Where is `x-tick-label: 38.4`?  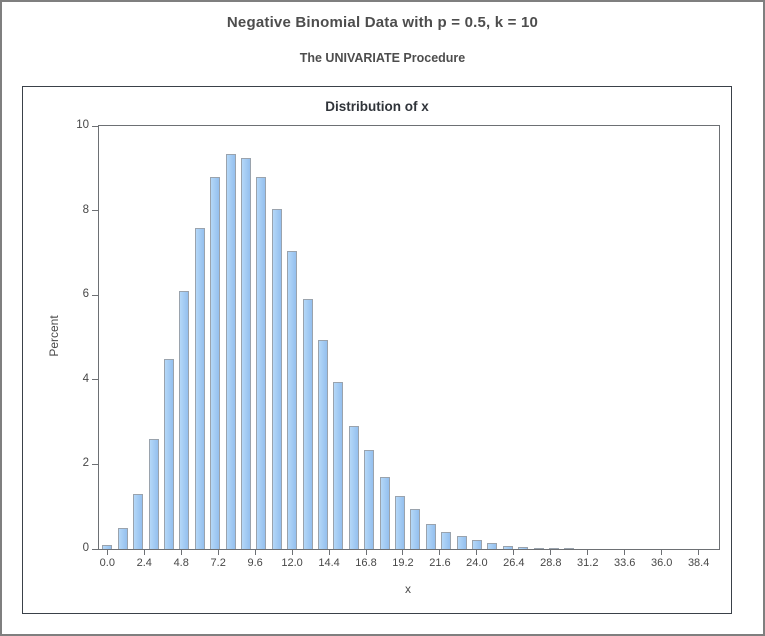
x-tick-label: 38.4 is located at coordinates (698, 563).